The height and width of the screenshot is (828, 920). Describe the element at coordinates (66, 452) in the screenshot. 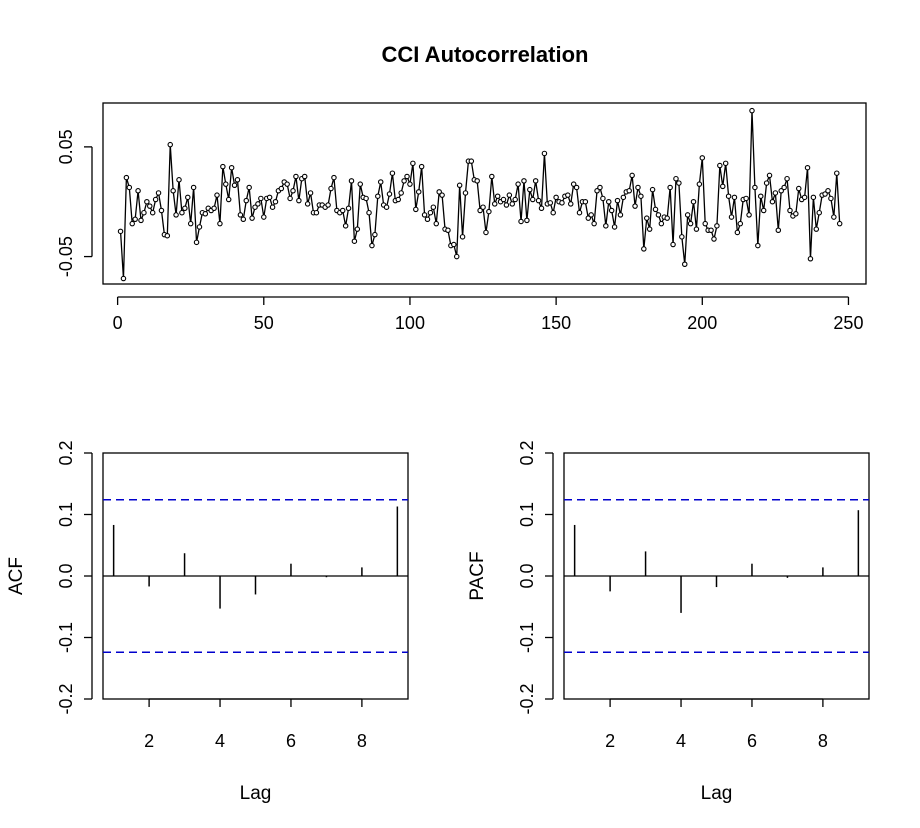

I see `y-tick-label: 0.2` at that location.